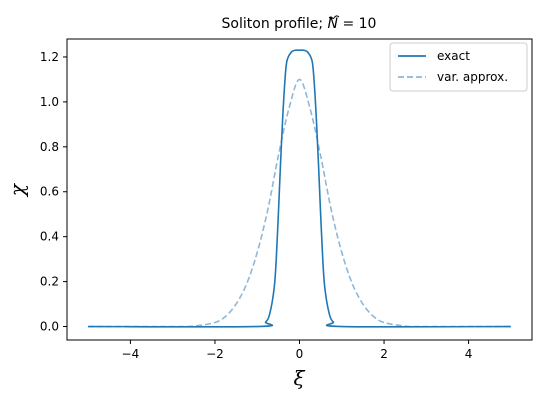 This screenshot has width=542, height=402. What do you see at coordinates (49, 192) in the screenshot?
I see `y-tick-label: 0.6` at bounding box center [49, 192].